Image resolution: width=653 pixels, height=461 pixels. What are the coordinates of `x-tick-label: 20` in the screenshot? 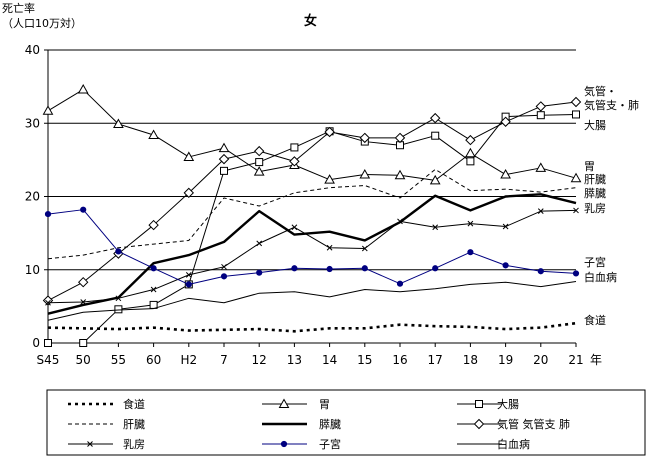 It's located at (540, 360).